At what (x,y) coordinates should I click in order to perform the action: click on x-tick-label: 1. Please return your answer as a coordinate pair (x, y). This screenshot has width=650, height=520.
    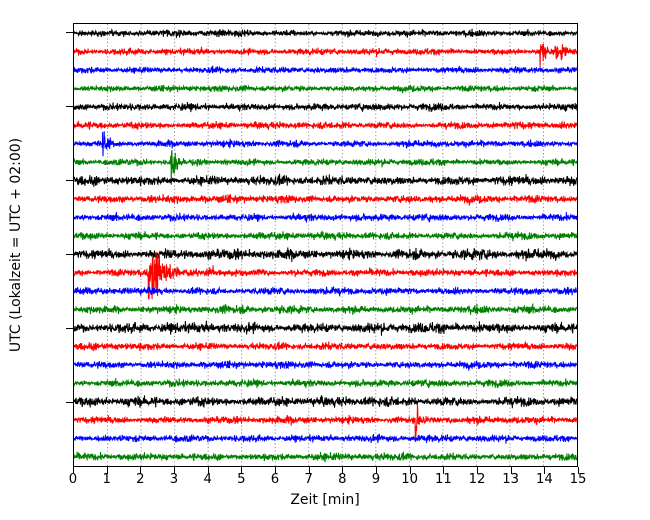
    Looking at the image, I should click on (106, 479).